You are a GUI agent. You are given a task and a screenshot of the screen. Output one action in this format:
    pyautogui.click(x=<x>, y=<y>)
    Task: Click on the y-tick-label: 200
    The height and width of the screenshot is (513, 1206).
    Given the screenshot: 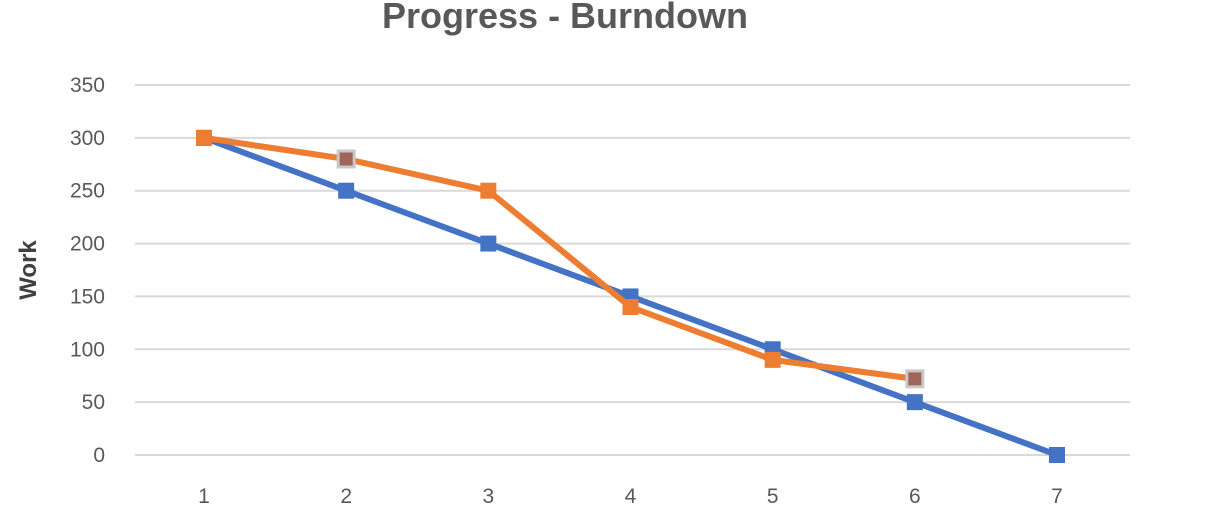 What is the action you would take?
    pyautogui.click(x=87, y=244)
    